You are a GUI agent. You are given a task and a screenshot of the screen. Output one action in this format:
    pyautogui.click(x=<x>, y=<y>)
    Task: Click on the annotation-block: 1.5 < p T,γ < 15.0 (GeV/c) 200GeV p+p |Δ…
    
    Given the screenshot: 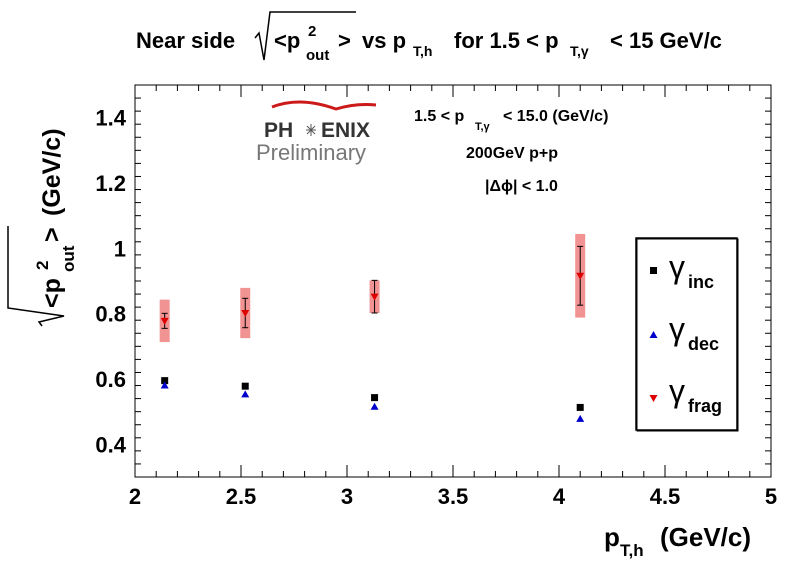 What is the action you would take?
    pyautogui.click(x=511, y=151)
    